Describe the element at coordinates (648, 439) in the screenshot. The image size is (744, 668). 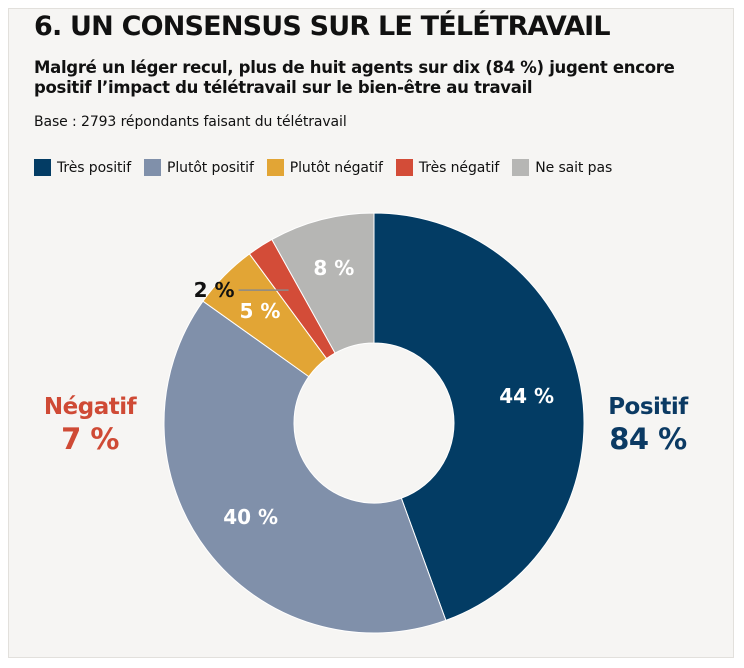
I see `positive-group-value: 84 %` at that location.